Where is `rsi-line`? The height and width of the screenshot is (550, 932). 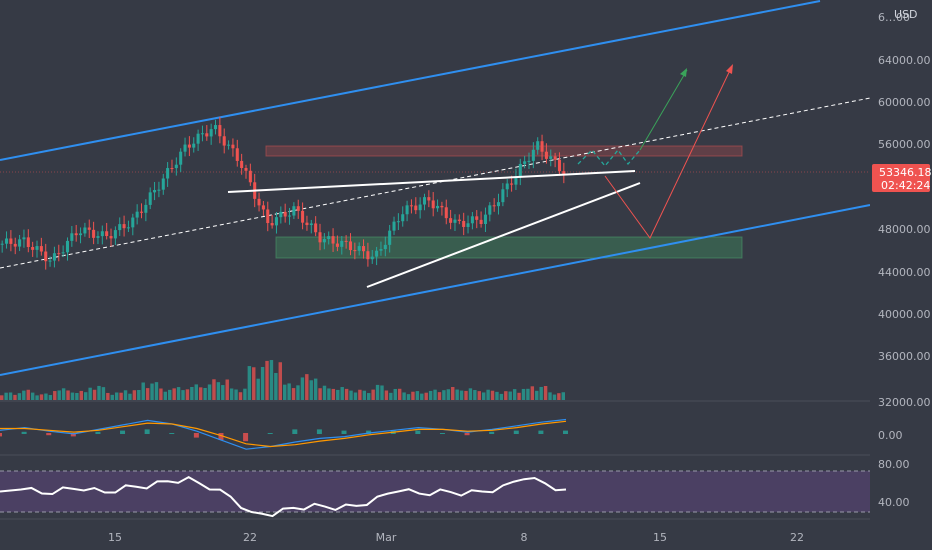
rsi-line is located at coordinates (283, 497).